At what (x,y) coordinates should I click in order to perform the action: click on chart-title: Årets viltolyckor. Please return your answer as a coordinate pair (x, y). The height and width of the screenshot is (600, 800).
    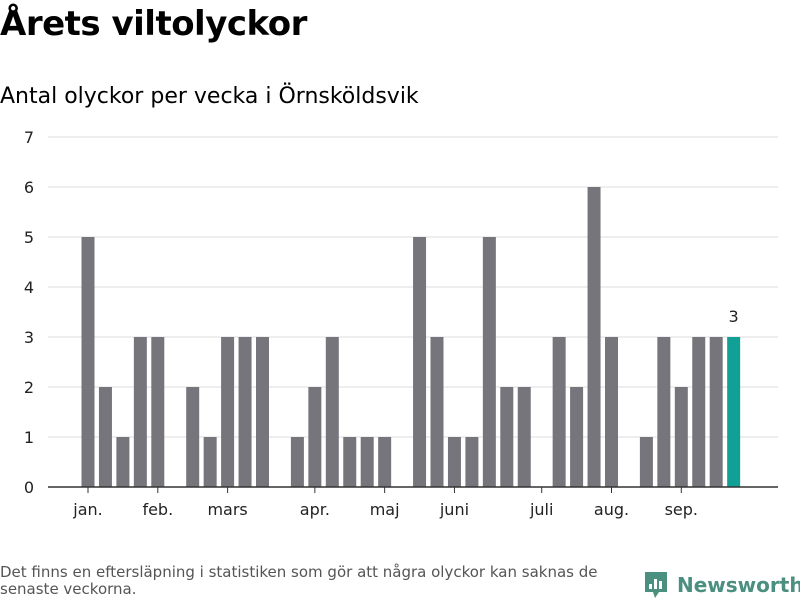
    Looking at the image, I should click on (153, 24).